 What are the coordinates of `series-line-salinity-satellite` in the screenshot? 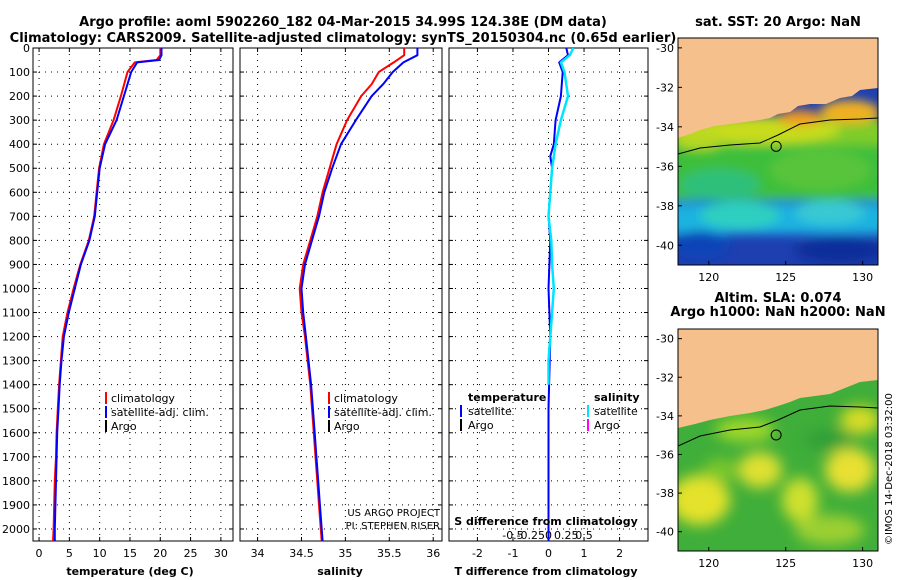 It's located at (561, 216).